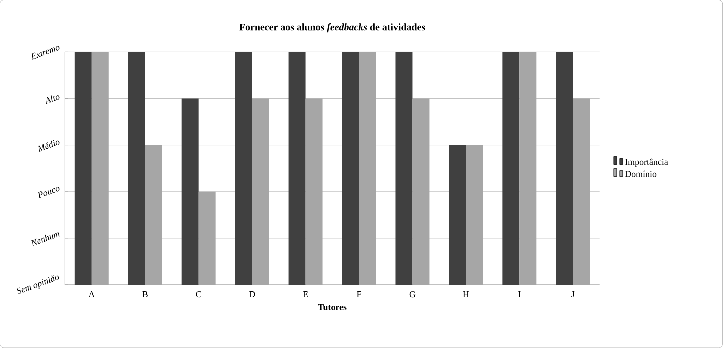 The height and width of the screenshot is (348, 723). What do you see at coordinates (49, 146) in the screenshot?
I see `text: Médio` at bounding box center [49, 146].